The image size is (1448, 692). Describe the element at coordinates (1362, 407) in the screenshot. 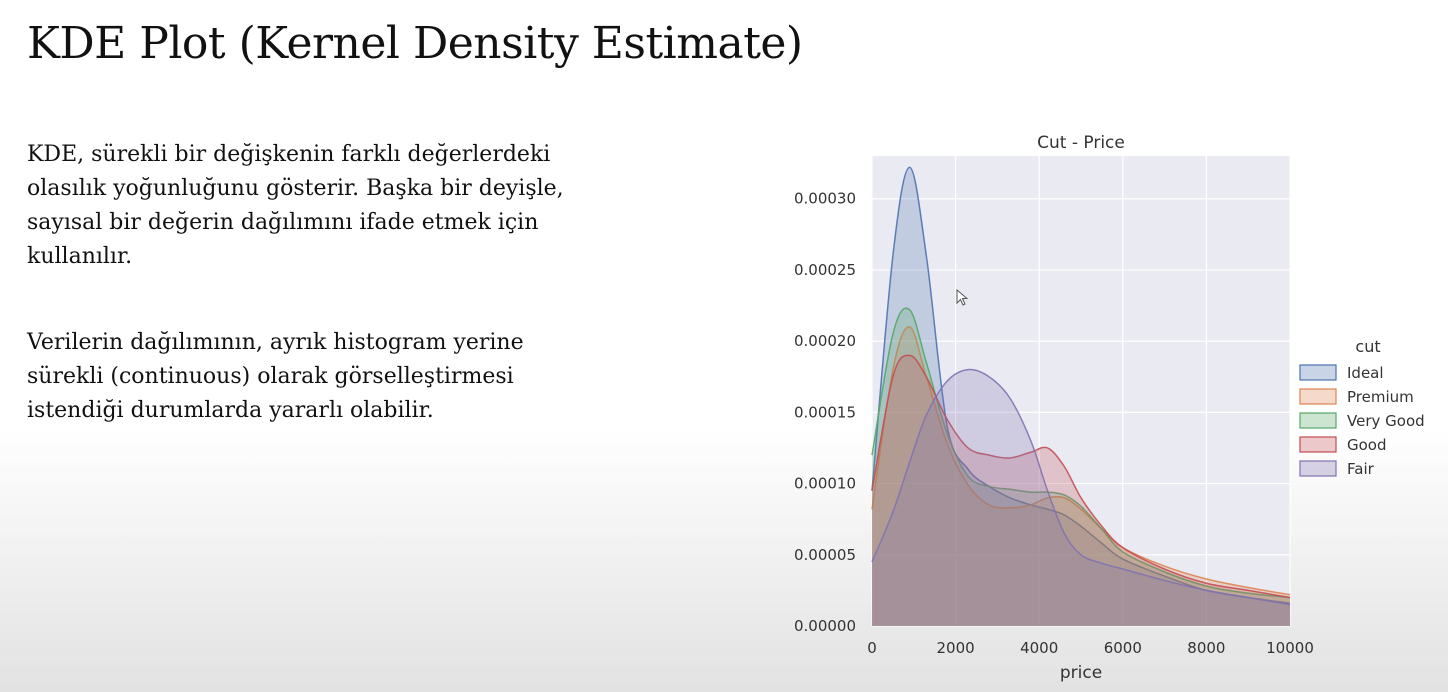

I see `legend: cut Ideal Premium Very Good Good Fair` at that location.